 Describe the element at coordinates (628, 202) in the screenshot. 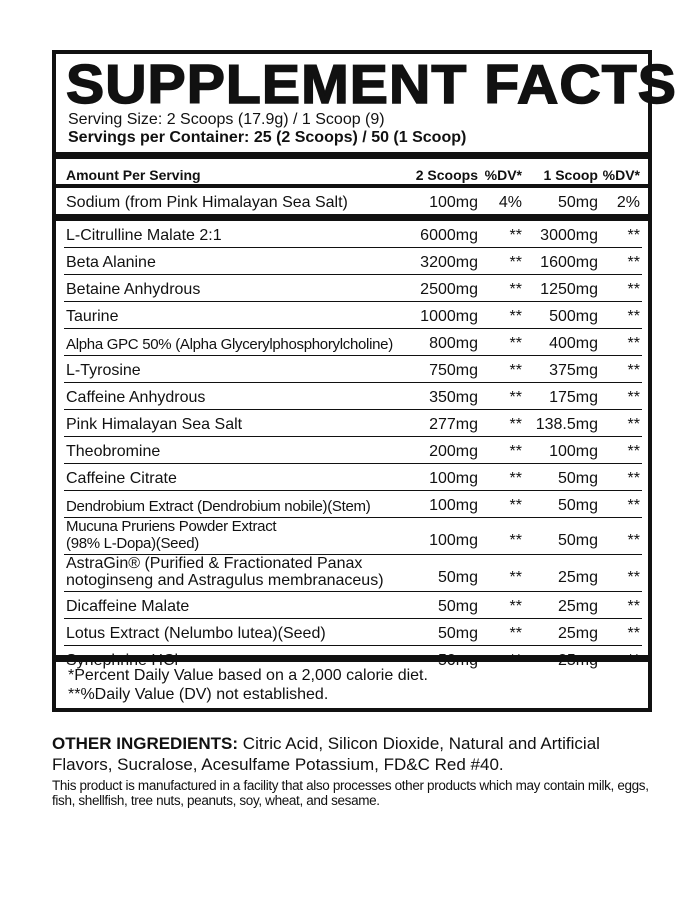

I see `sodium-dv2: 2%` at that location.